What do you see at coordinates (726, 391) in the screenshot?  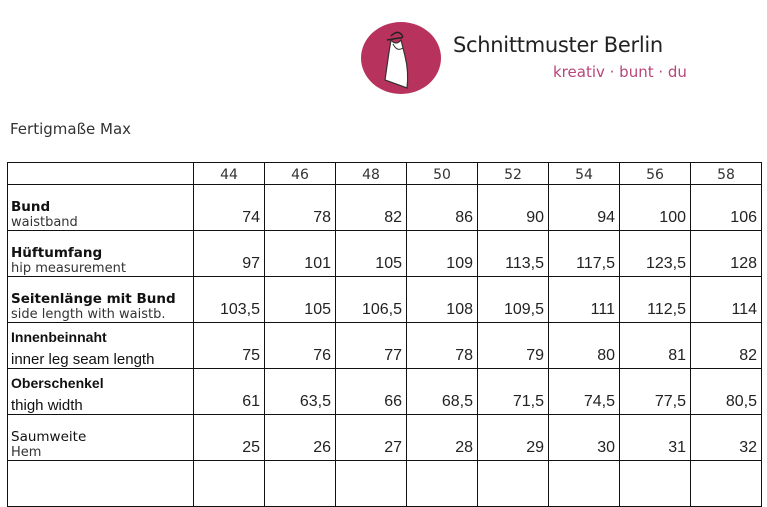 I see `measurement-cell: 80,5` at bounding box center [726, 391].